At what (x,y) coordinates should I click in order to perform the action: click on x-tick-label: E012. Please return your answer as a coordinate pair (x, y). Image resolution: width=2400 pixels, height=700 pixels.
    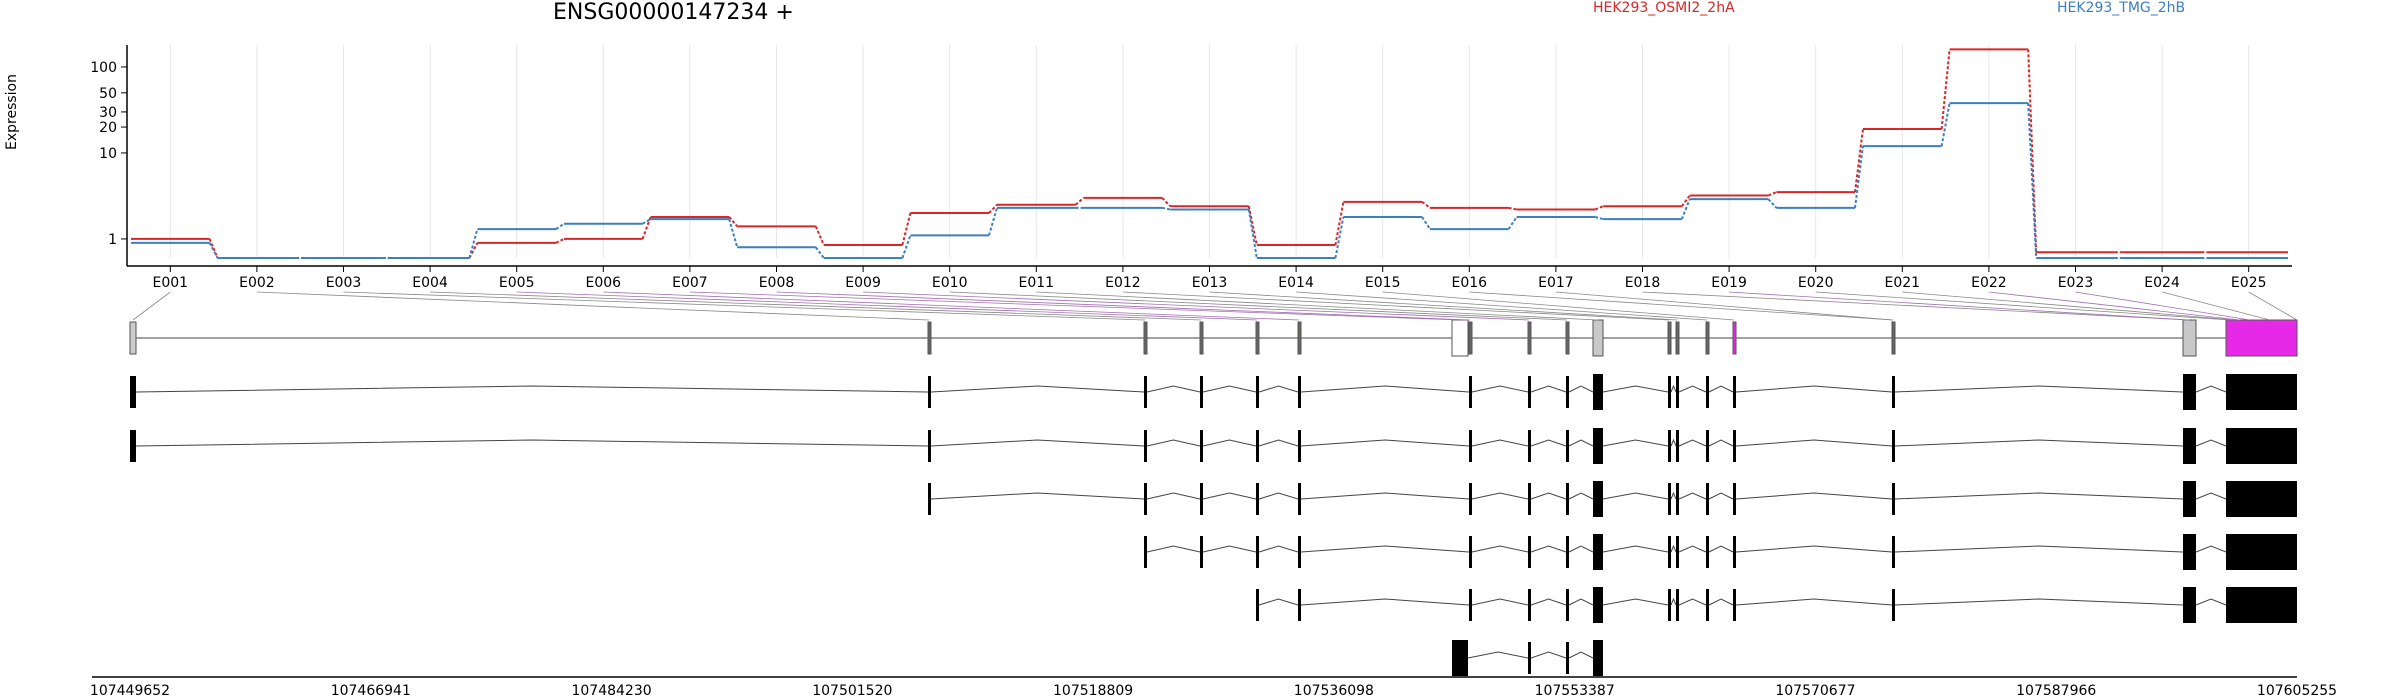
    Looking at the image, I should click on (1123, 283).